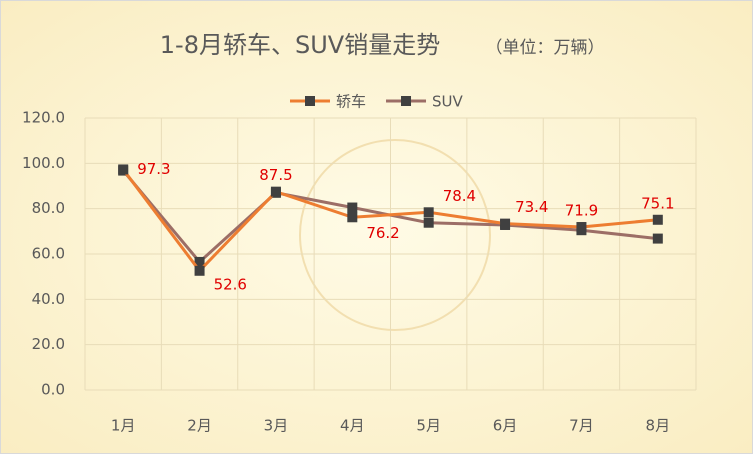 The image size is (753, 454). I want to click on data-label: 52.6, so click(230, 284).